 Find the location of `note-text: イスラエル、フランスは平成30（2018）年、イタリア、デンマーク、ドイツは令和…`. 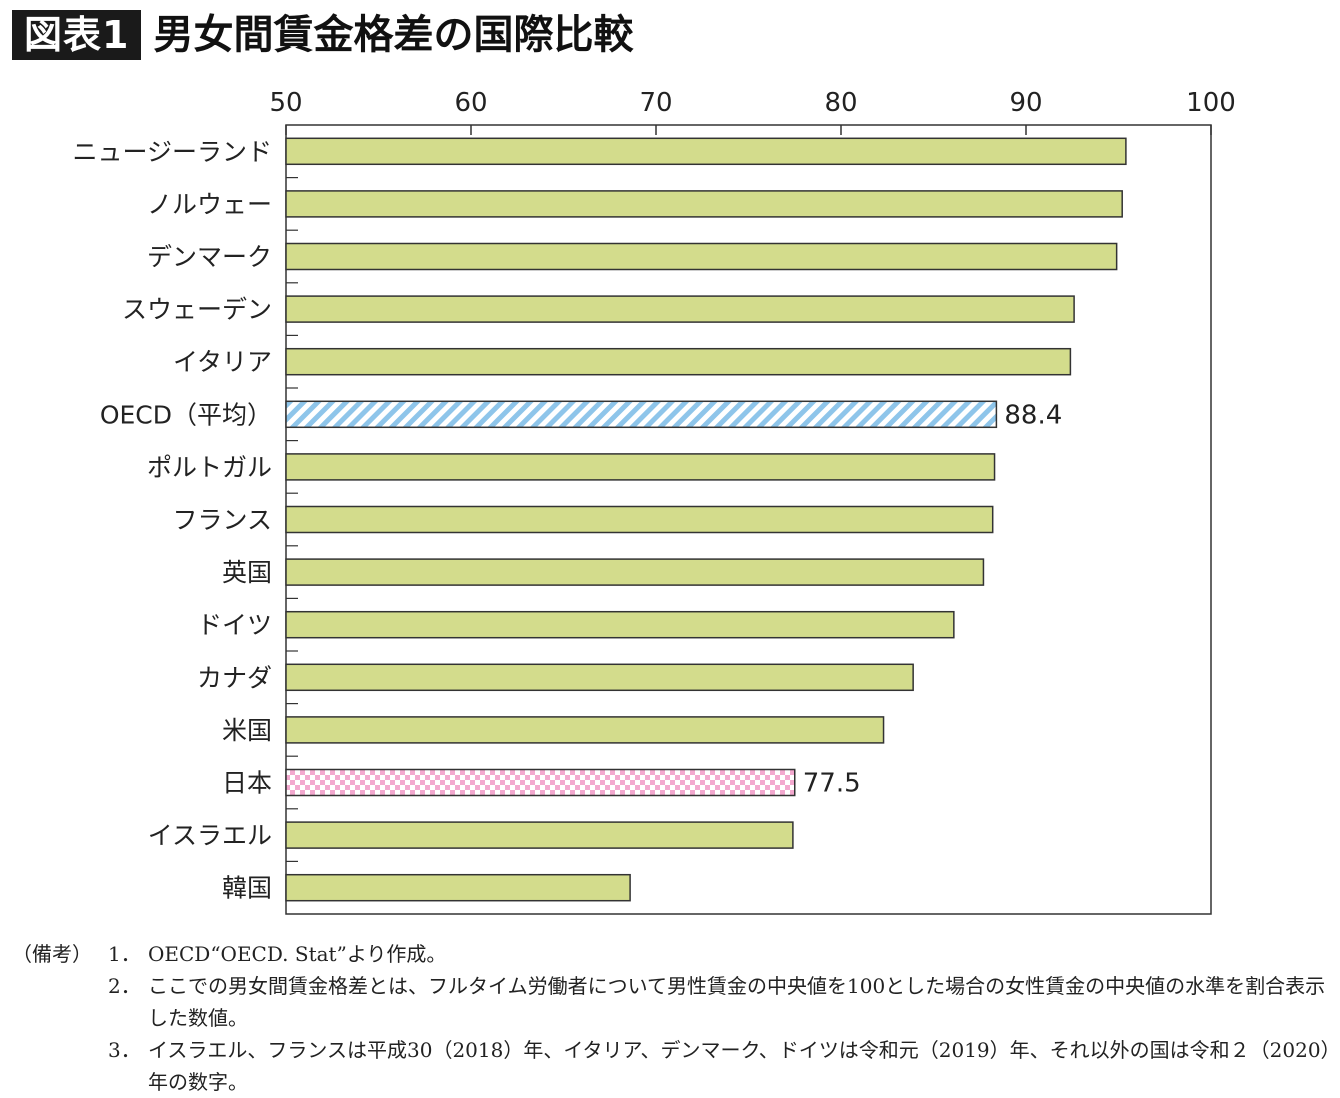

note-text: イスラエル、フランスは平成30（2018）年、イタリア、デンマーク、ドイツは令和… is located at coordinates (739, 1066).